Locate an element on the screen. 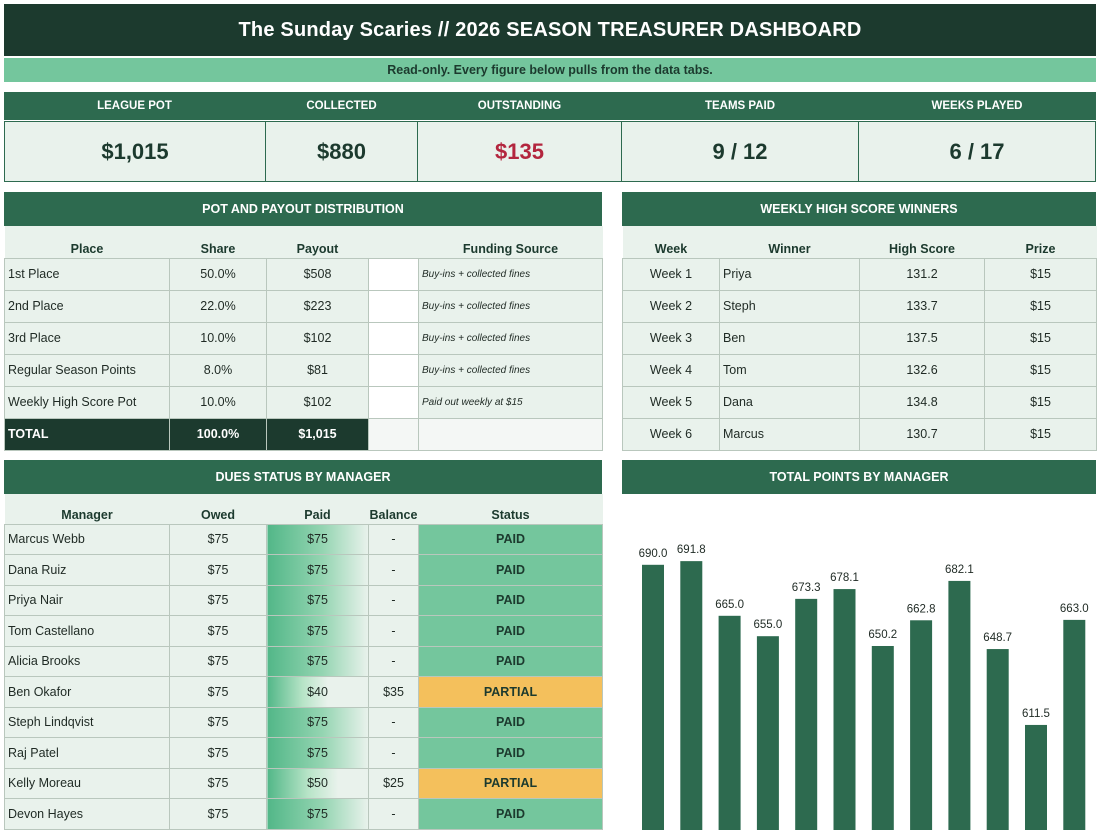 The height and width of the screenshot is (833, 1100). total-label: TOTAL is located at coordinates (87, 434).